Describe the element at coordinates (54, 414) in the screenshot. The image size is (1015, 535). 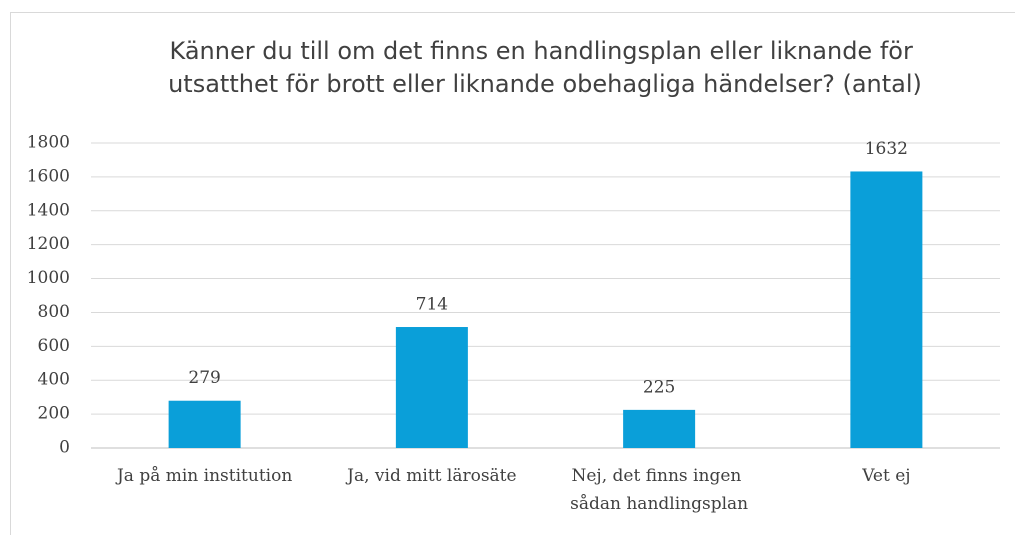
I see `y-tick-label: 200` at that location.